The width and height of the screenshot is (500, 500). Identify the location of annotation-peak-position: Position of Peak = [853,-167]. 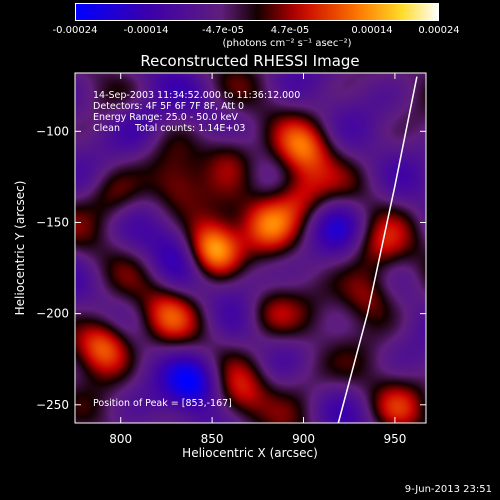
(162, 403).